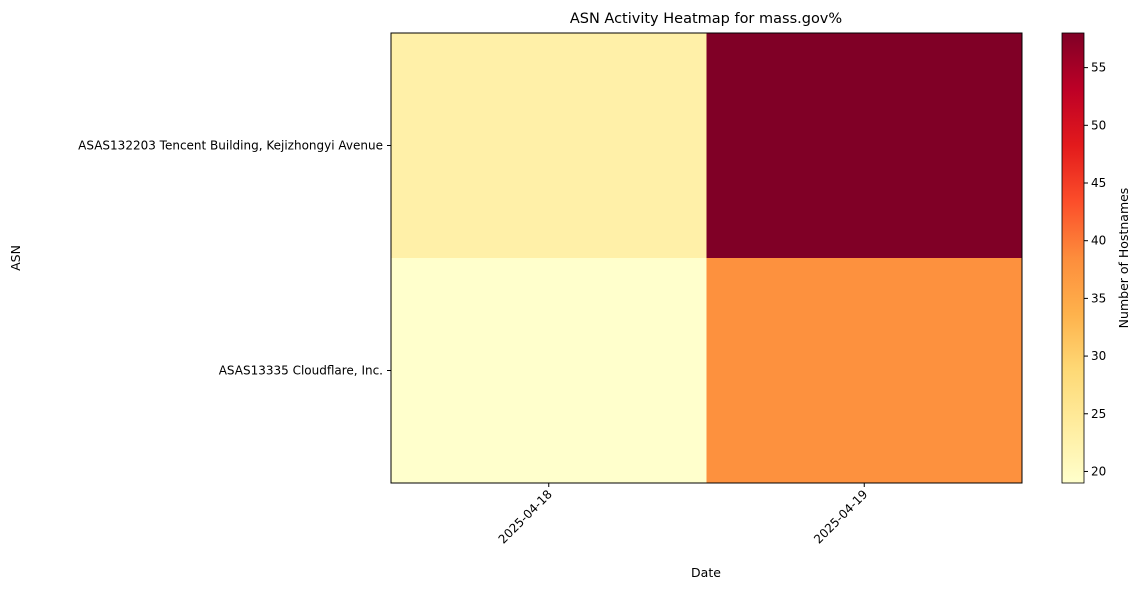 The height and width of the screenshot is (590, 1141). What do you see at coordinates (1098, 241) in the screenshot?
I see `colorbar-tick-label: 40` at bounding box center [1098, 241].